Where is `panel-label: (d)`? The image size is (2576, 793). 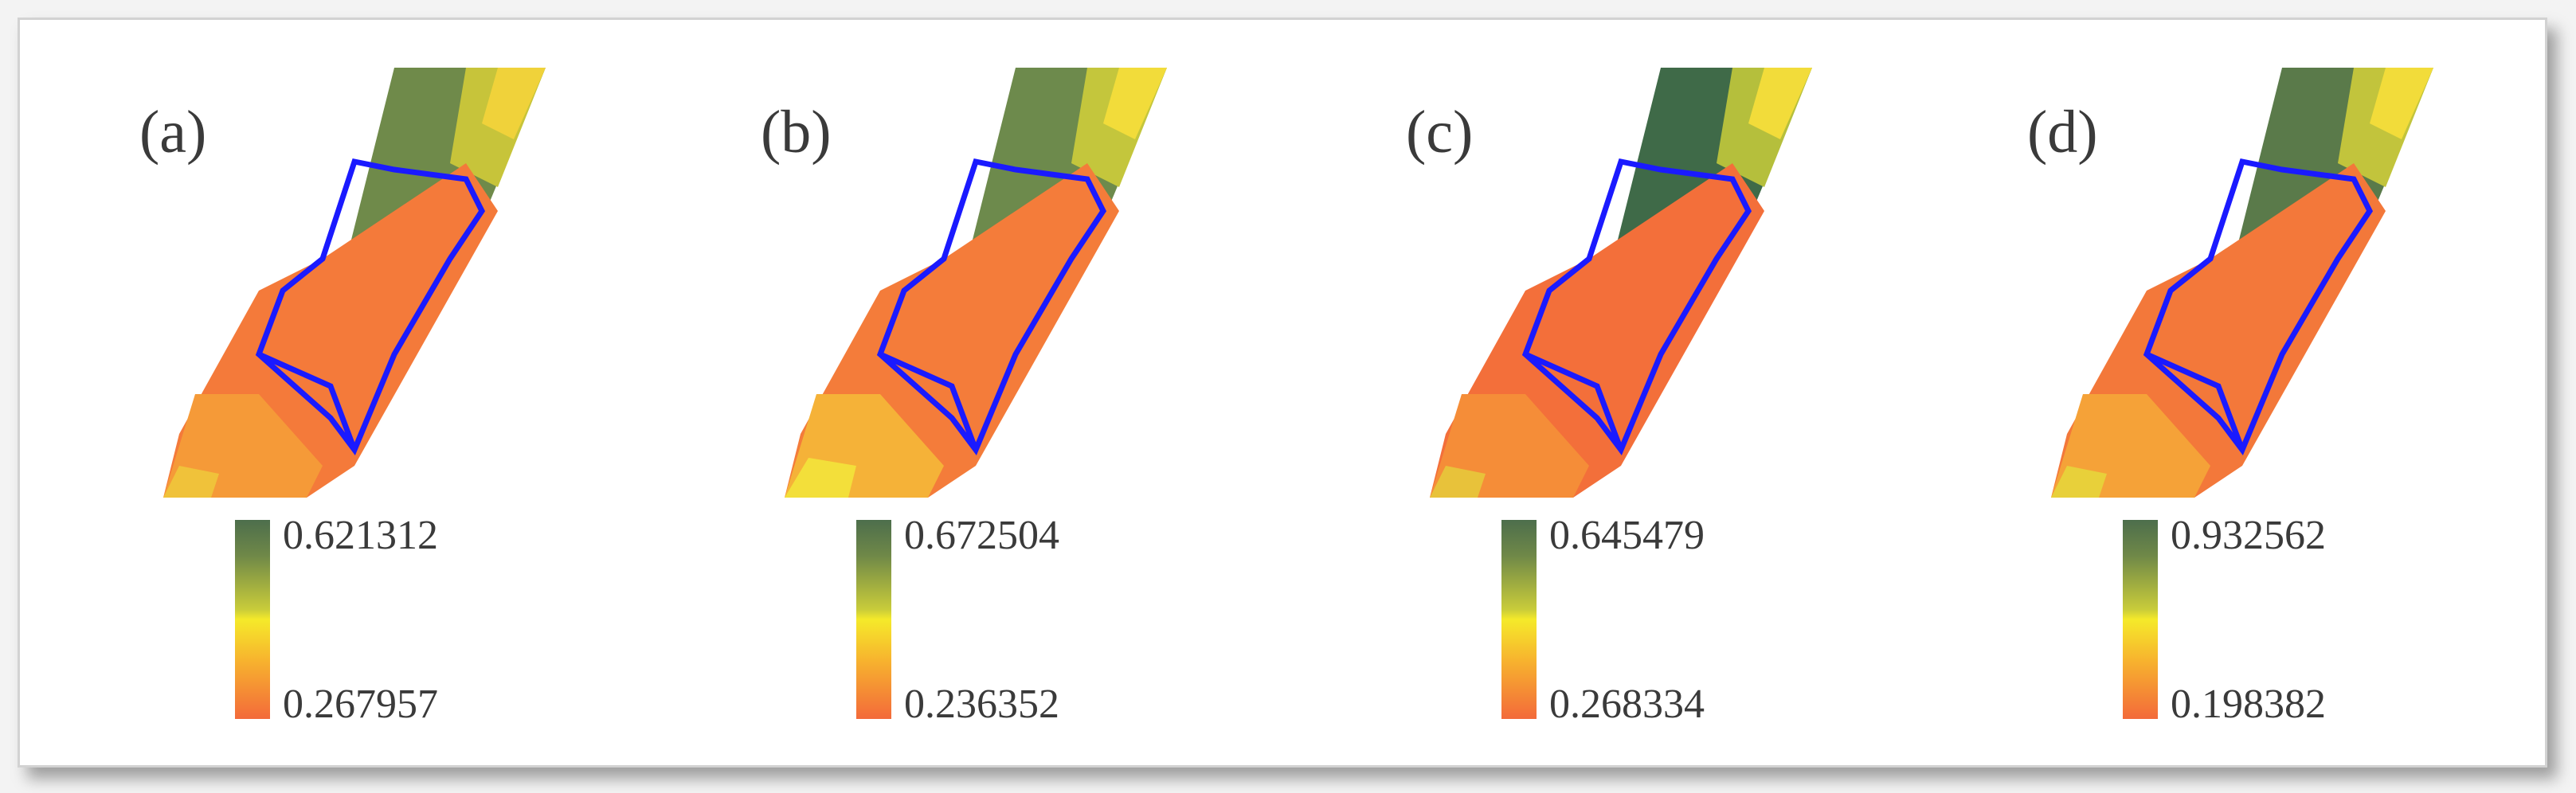 panel-label: (d) is located at coordinates (2062, 132).